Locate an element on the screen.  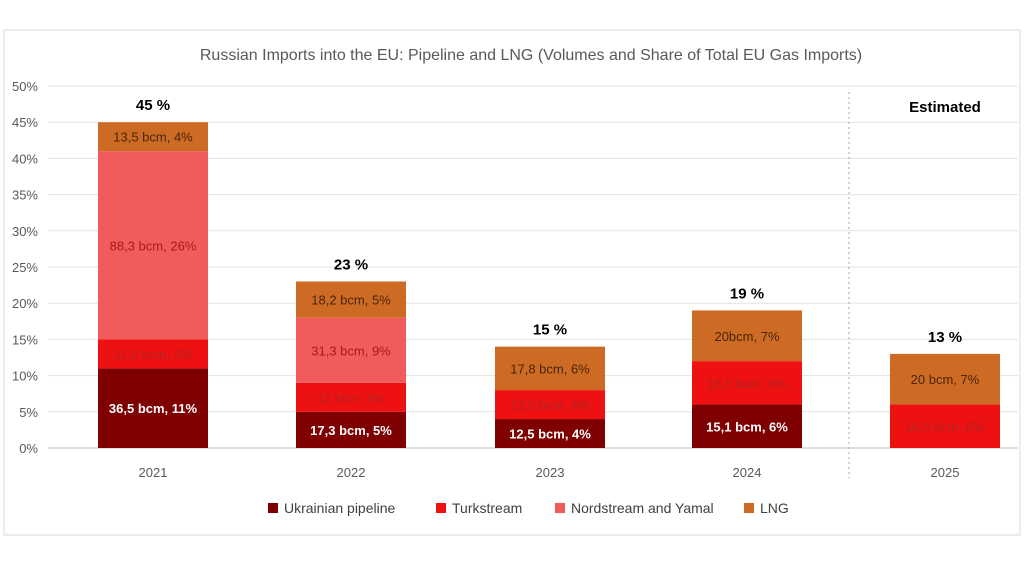
legend-label: Turkstream is located at coordinates (487, 508).